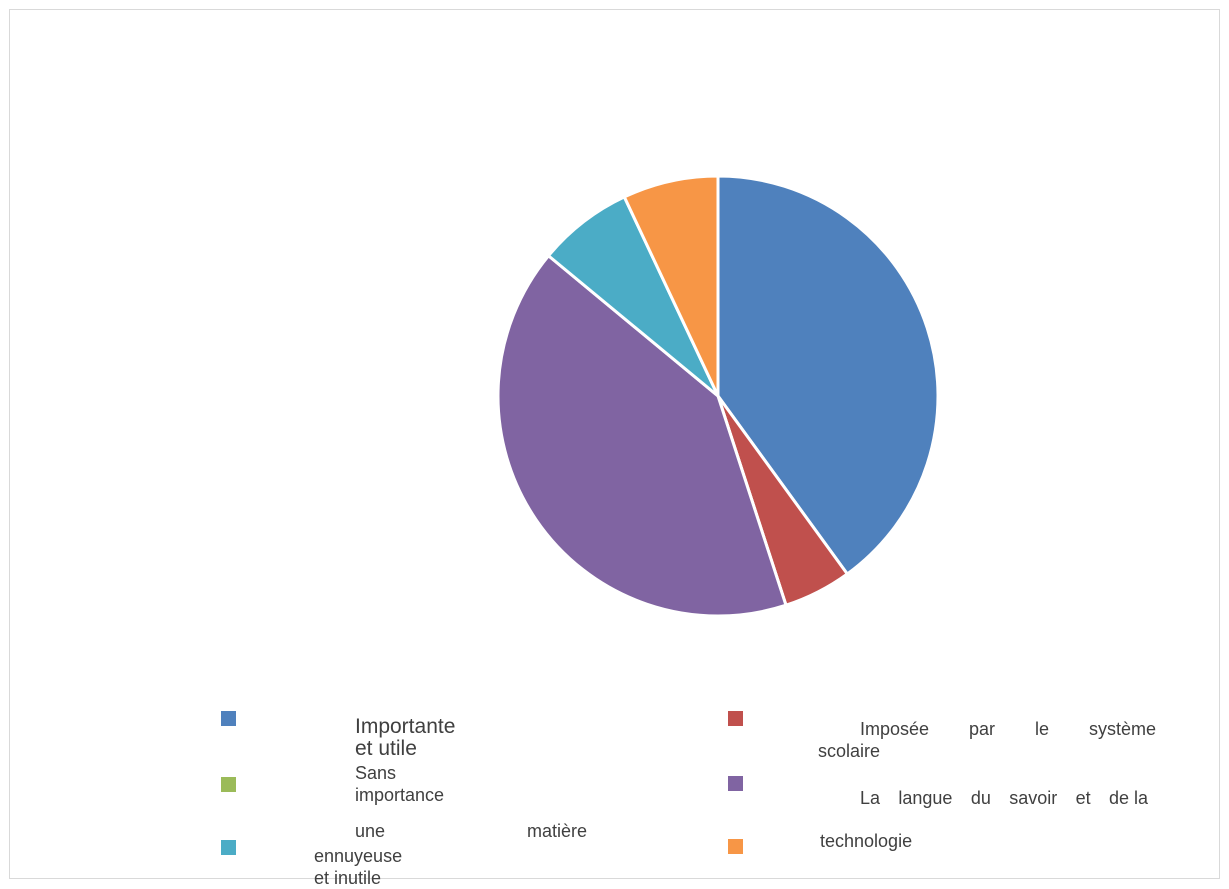 Image resolution: width=1229 pixels, height=889 pixels. Describe the element at coordinates (1128, 798) in the screenshot. I see `legend-word: de la` at that location.